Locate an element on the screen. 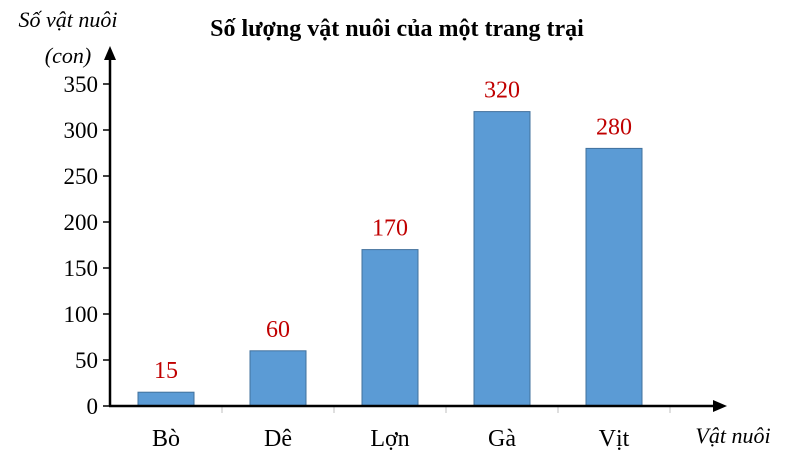  data-label: 170 is located at coordinates (390, 229).